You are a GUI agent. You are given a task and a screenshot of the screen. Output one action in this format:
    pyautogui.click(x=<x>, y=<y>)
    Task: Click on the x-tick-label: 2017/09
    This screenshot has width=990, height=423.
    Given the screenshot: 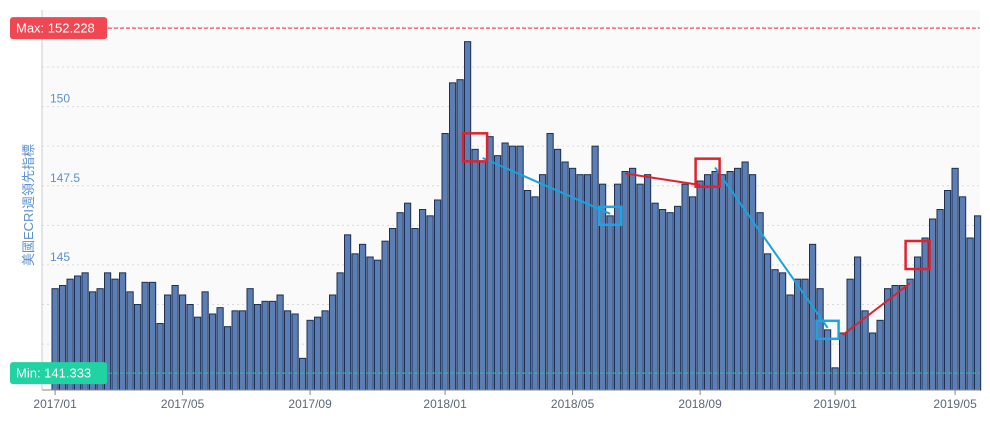 What is the action you would take?
    pyautogui.click(x=310, y=404)
    